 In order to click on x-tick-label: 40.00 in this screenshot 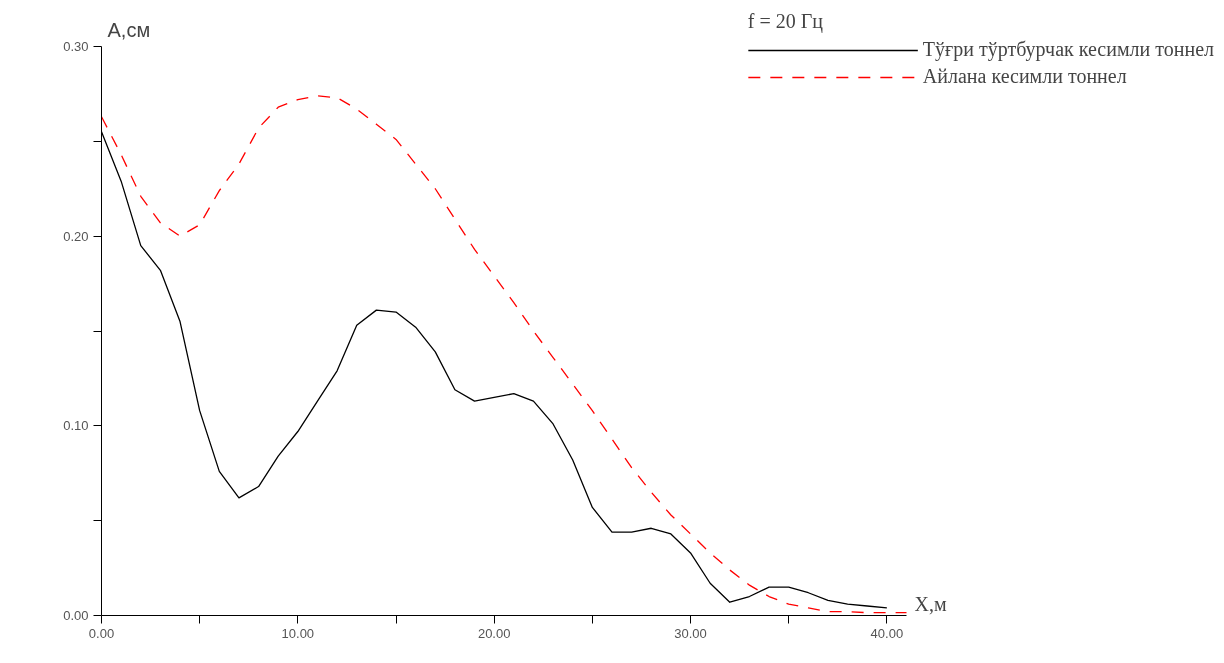, I will do `click(887, 633)`.